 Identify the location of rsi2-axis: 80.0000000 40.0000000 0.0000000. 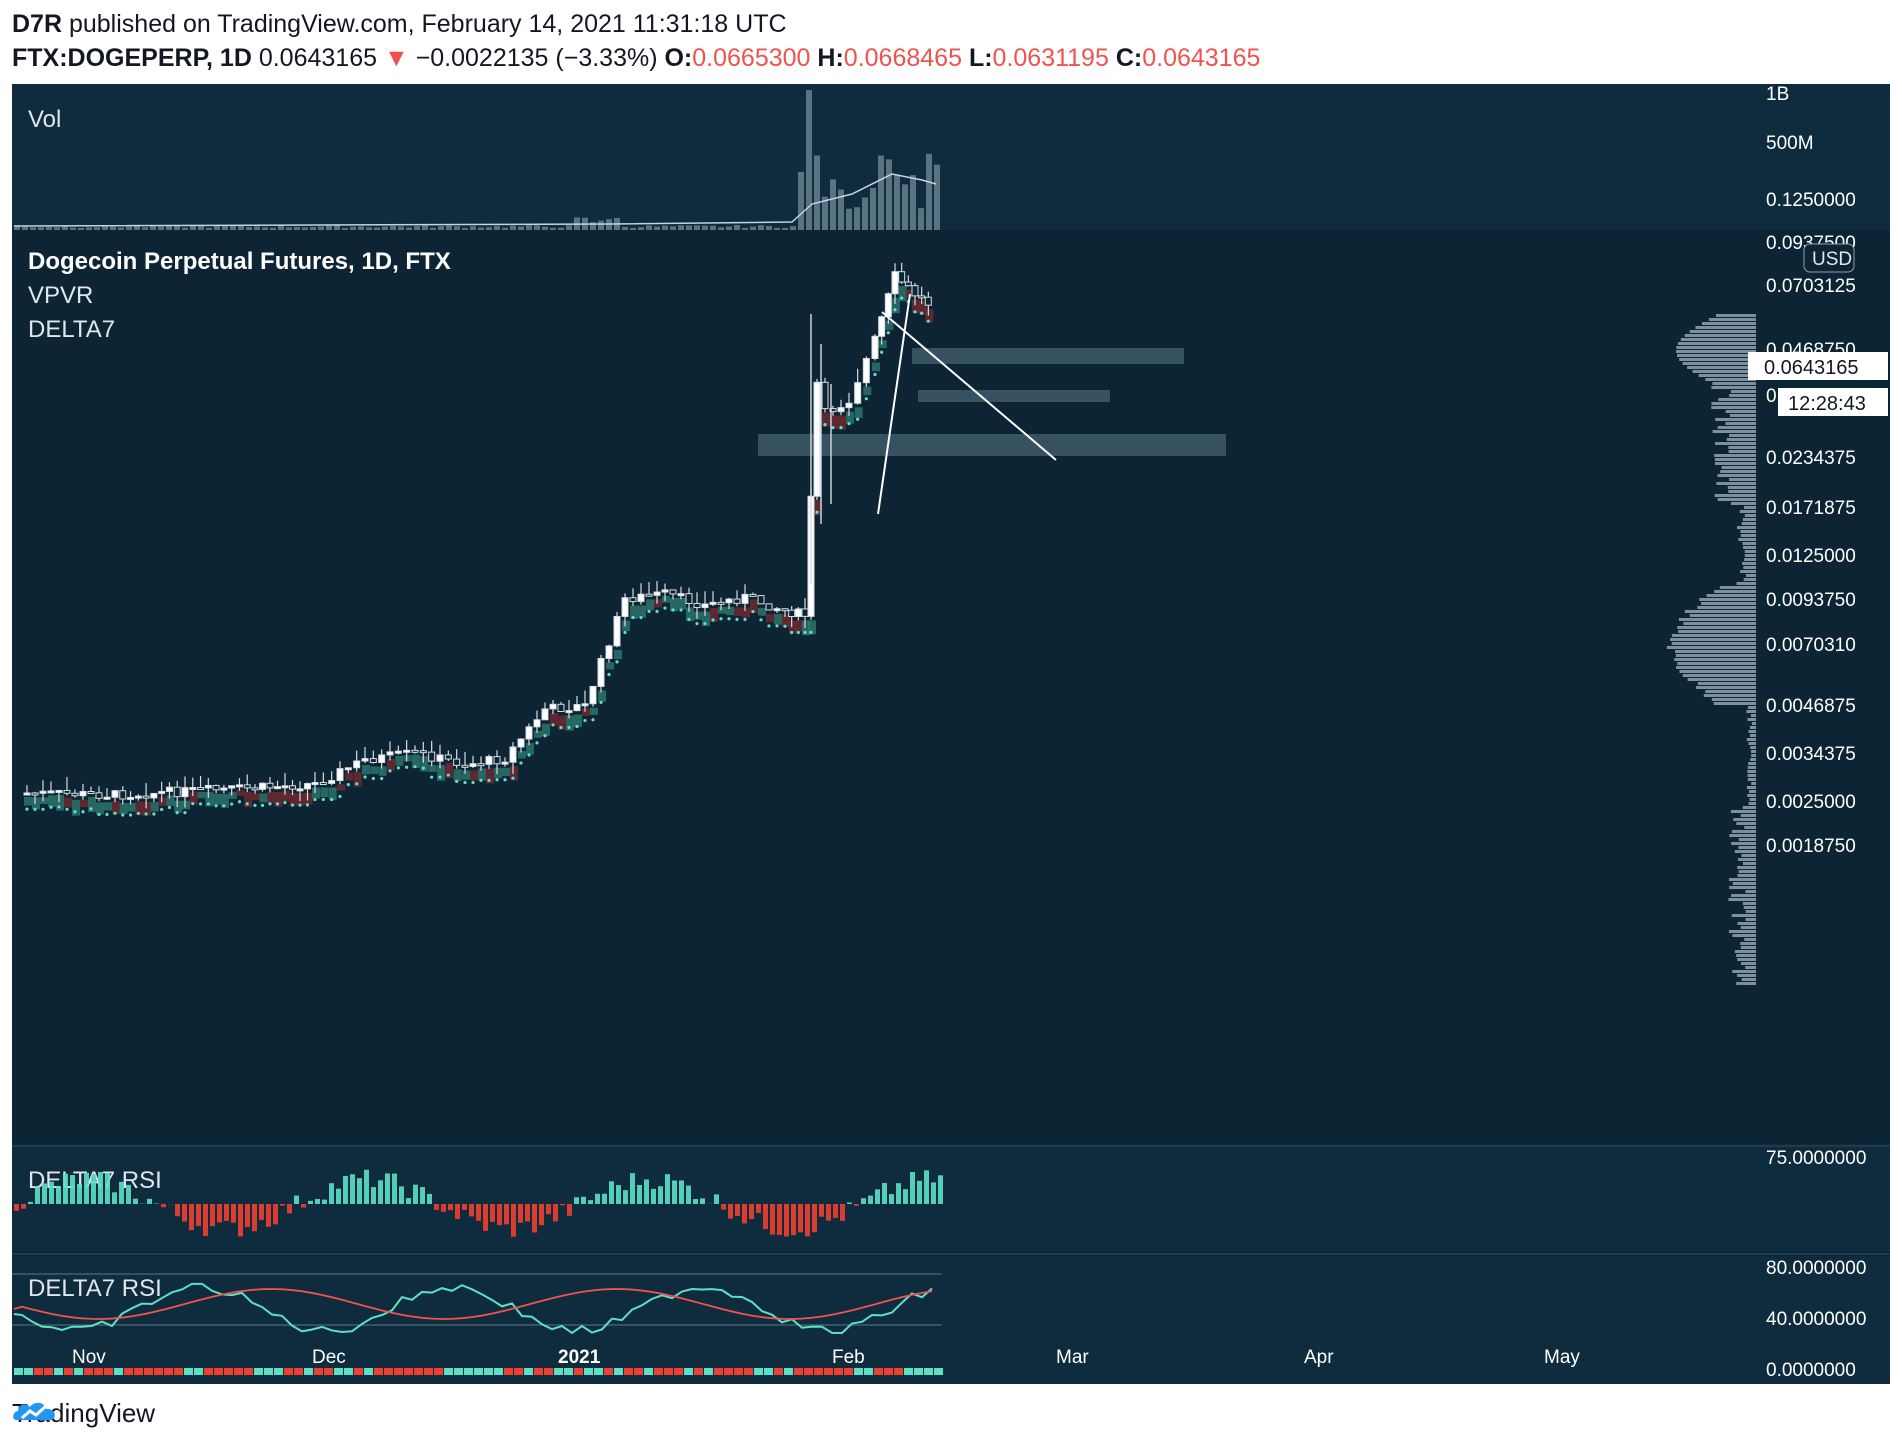
(1816, 1319).